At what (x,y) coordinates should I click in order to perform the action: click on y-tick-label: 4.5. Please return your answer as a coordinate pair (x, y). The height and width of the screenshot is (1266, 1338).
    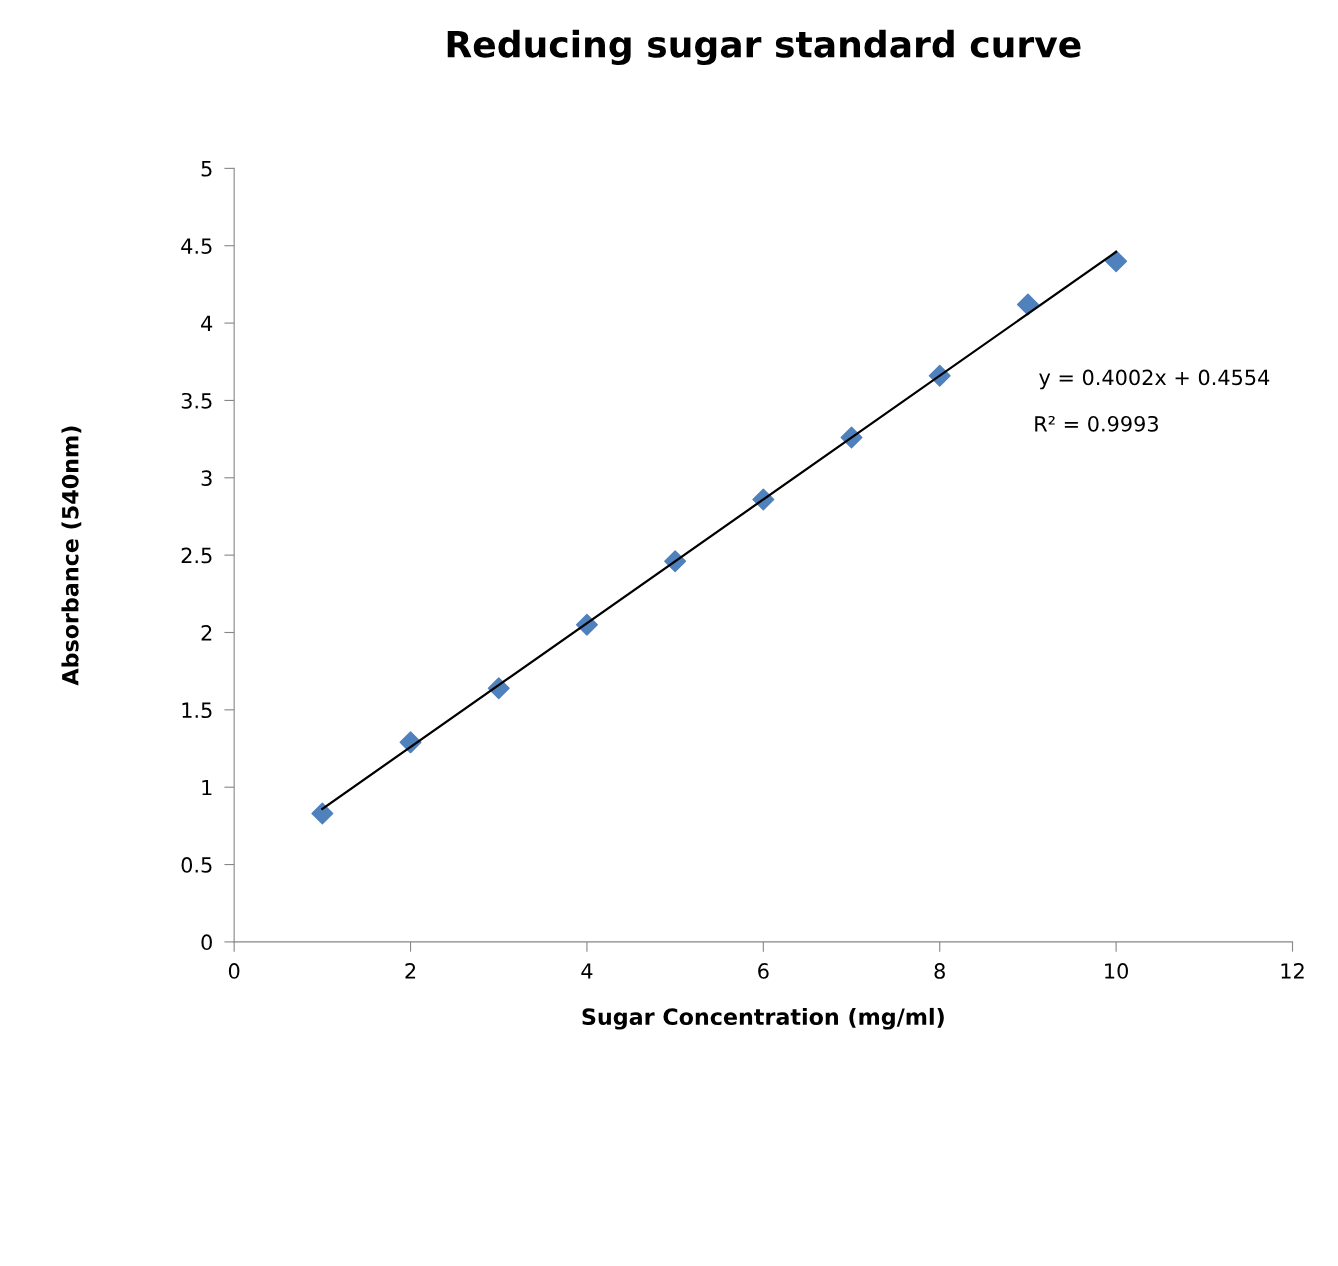
    Looking at the image, I should click on (196, 246).